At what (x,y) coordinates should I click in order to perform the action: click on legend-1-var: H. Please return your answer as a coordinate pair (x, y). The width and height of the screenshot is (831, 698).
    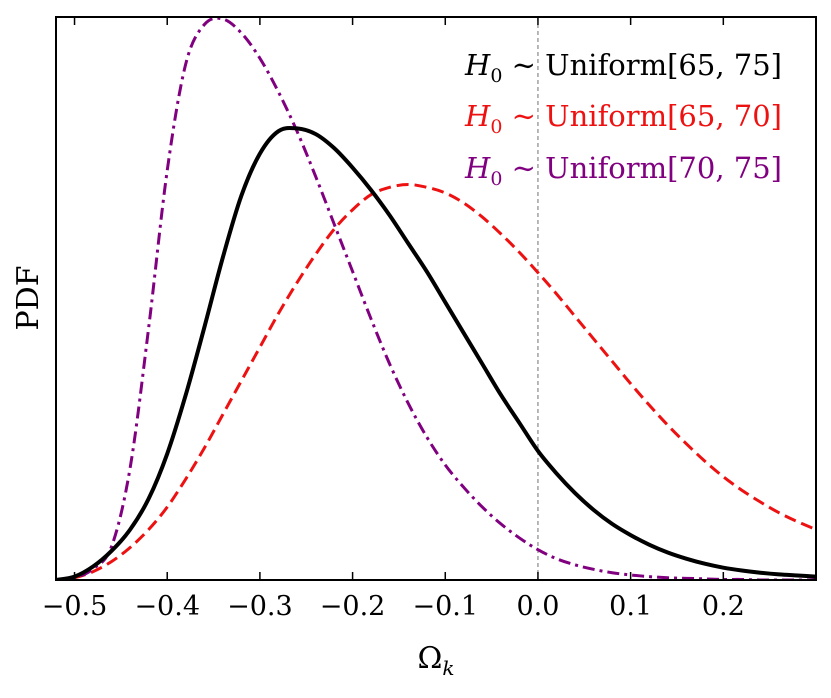
    Looking at the image, I should click on (477, 116).